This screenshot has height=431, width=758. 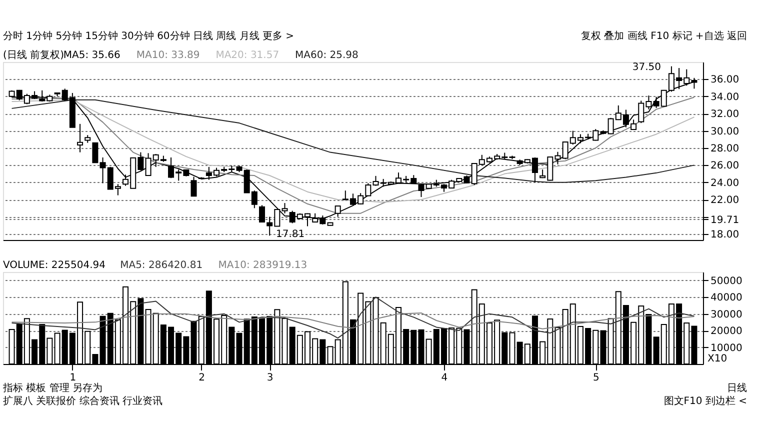 I want to click on text: 日线, so click(x=737, y=388).